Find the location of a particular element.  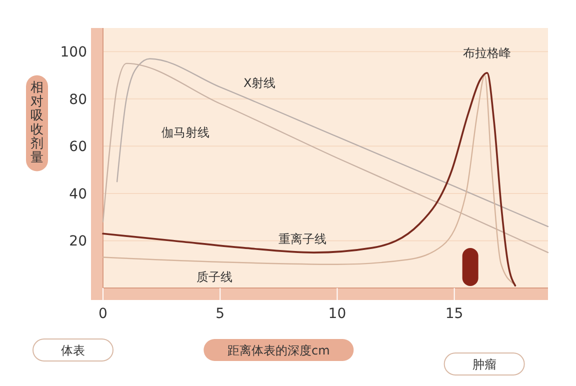

x-tick-label: 0 is located at coordinates (103, 314).